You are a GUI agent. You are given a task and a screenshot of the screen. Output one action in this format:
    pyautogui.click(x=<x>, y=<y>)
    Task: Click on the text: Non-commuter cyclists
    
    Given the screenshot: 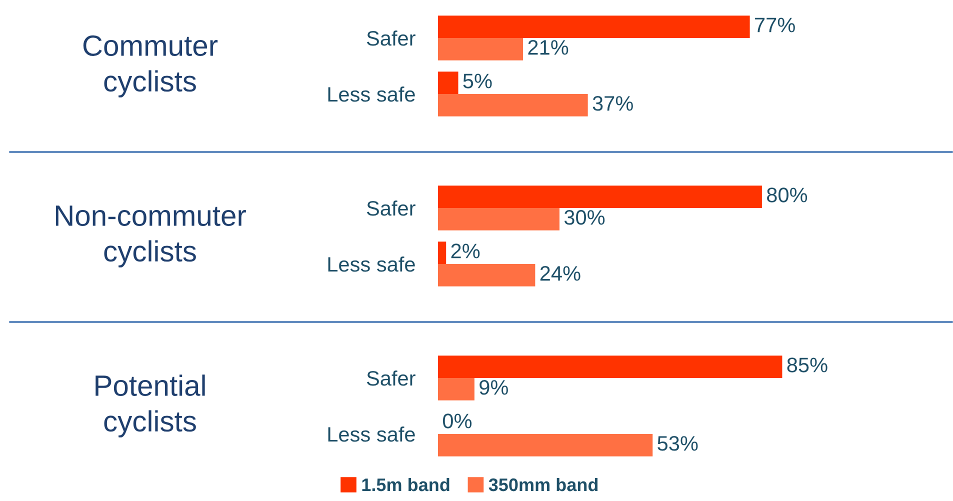 What is the action you would take?
    pyautogui.click(x=151, y=237)
    